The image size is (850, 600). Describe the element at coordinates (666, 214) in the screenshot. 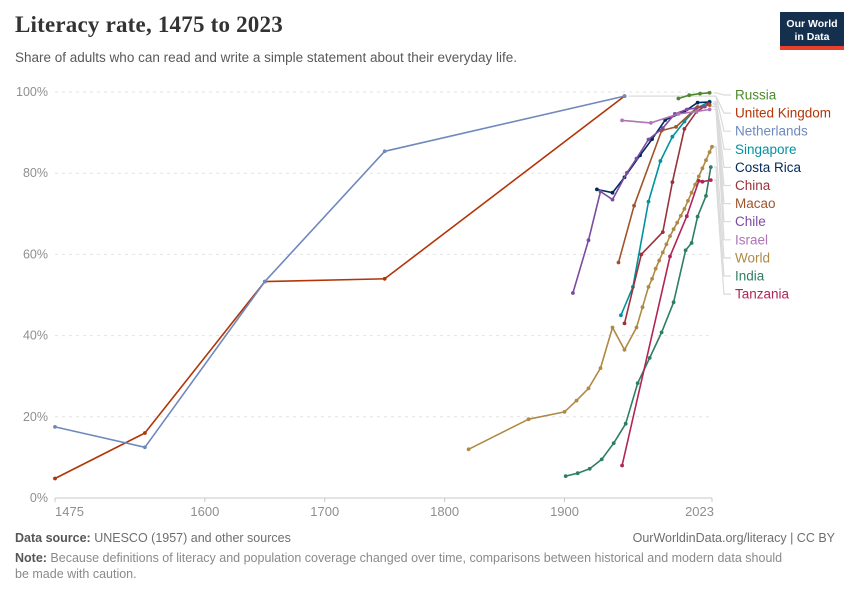

I see `series-line-china` at that location.